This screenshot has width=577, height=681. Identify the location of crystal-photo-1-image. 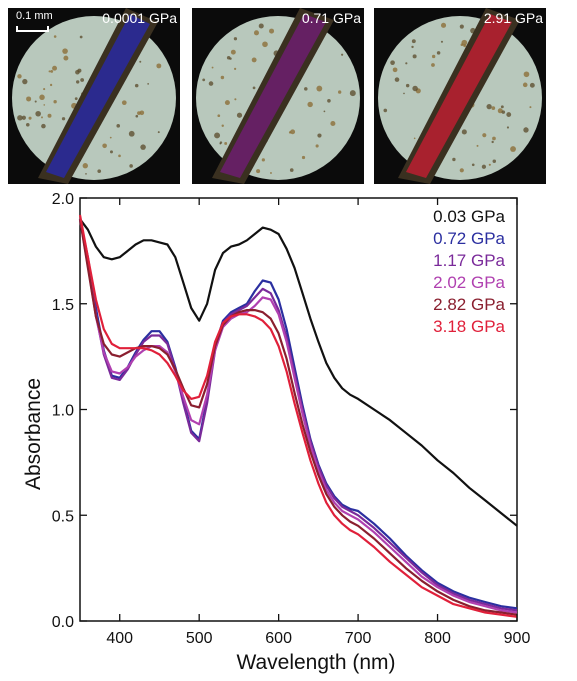
(94, 96).